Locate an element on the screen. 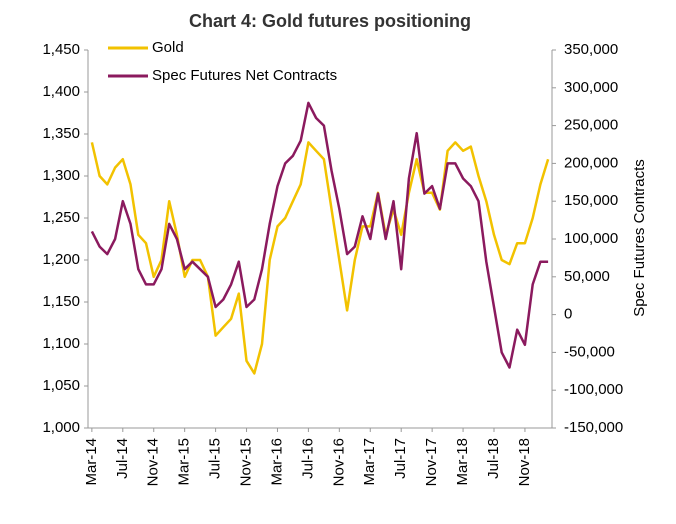  x-tick-label: Nov-17 is located at coordinates (431, 462).